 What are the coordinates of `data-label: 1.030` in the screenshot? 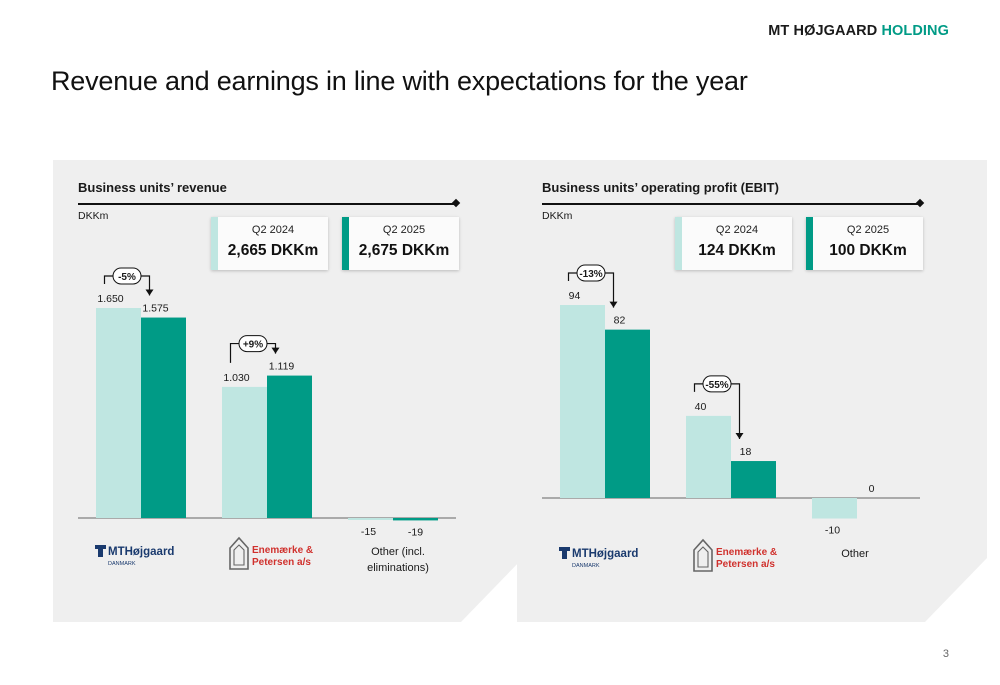 It's located at (236, 378).